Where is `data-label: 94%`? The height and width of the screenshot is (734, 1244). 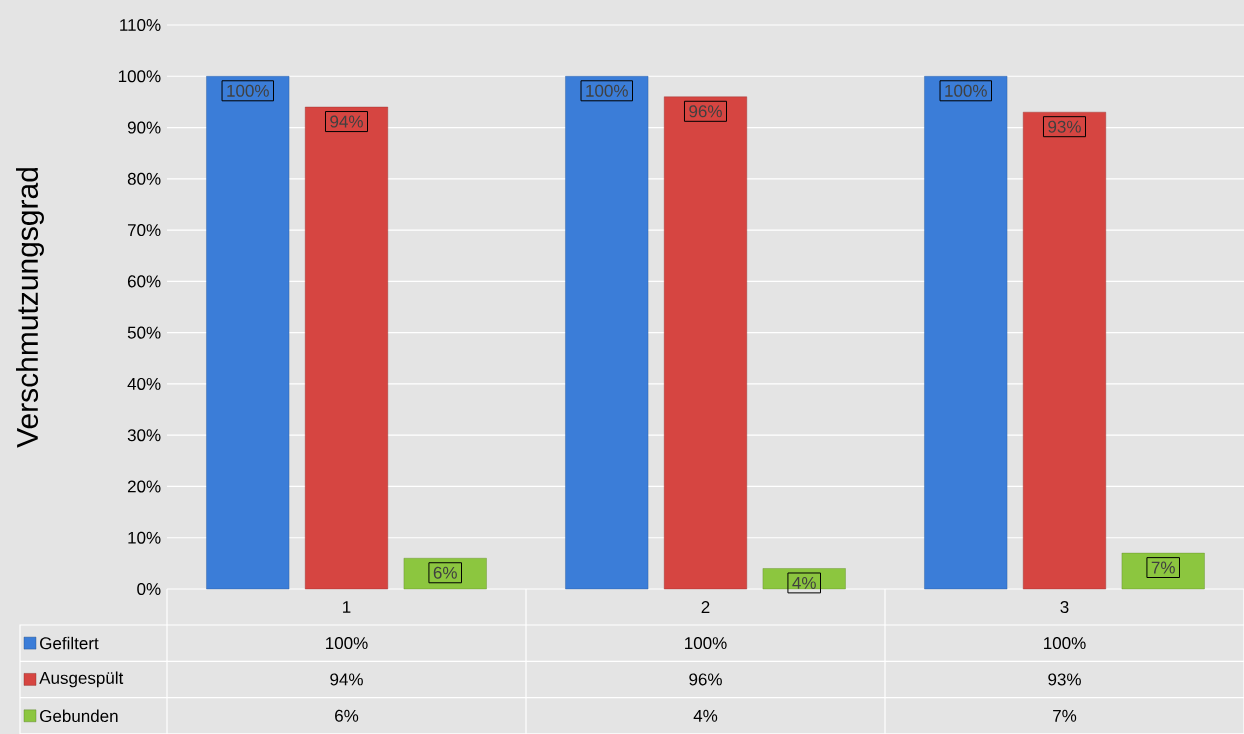
data-label: 94% is located at coordinates (346, 679).